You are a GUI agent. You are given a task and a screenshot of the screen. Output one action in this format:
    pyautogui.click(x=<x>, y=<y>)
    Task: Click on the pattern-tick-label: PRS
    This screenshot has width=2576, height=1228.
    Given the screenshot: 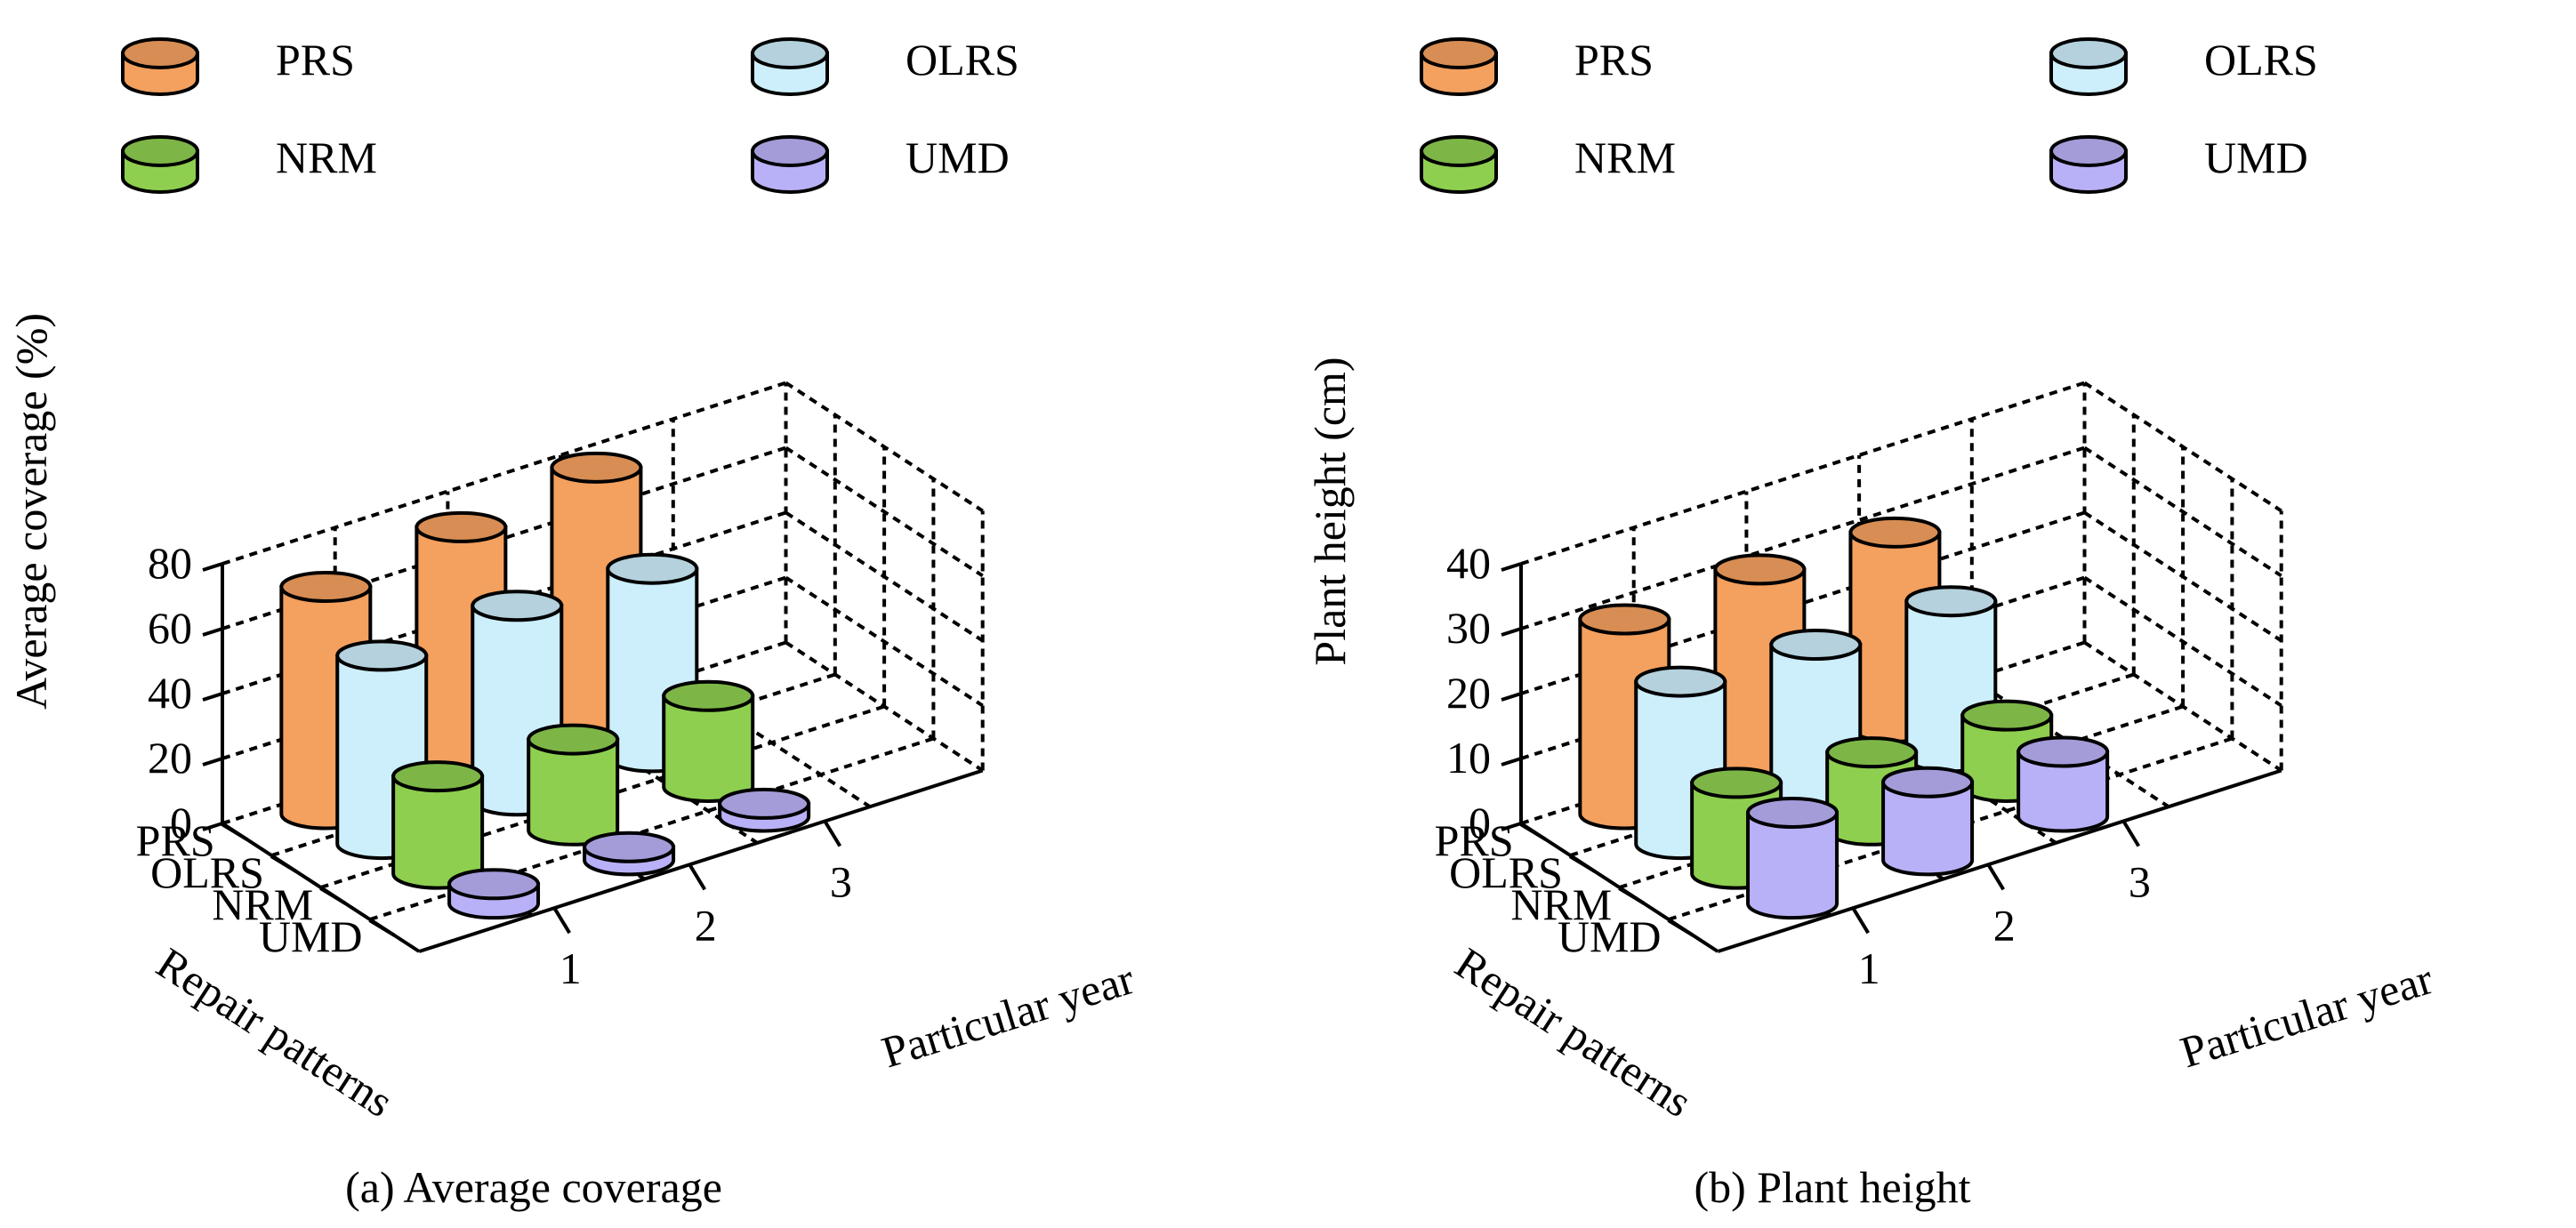 What is the action you would take?
    pyautogui.click(x=1474, y=840)
    